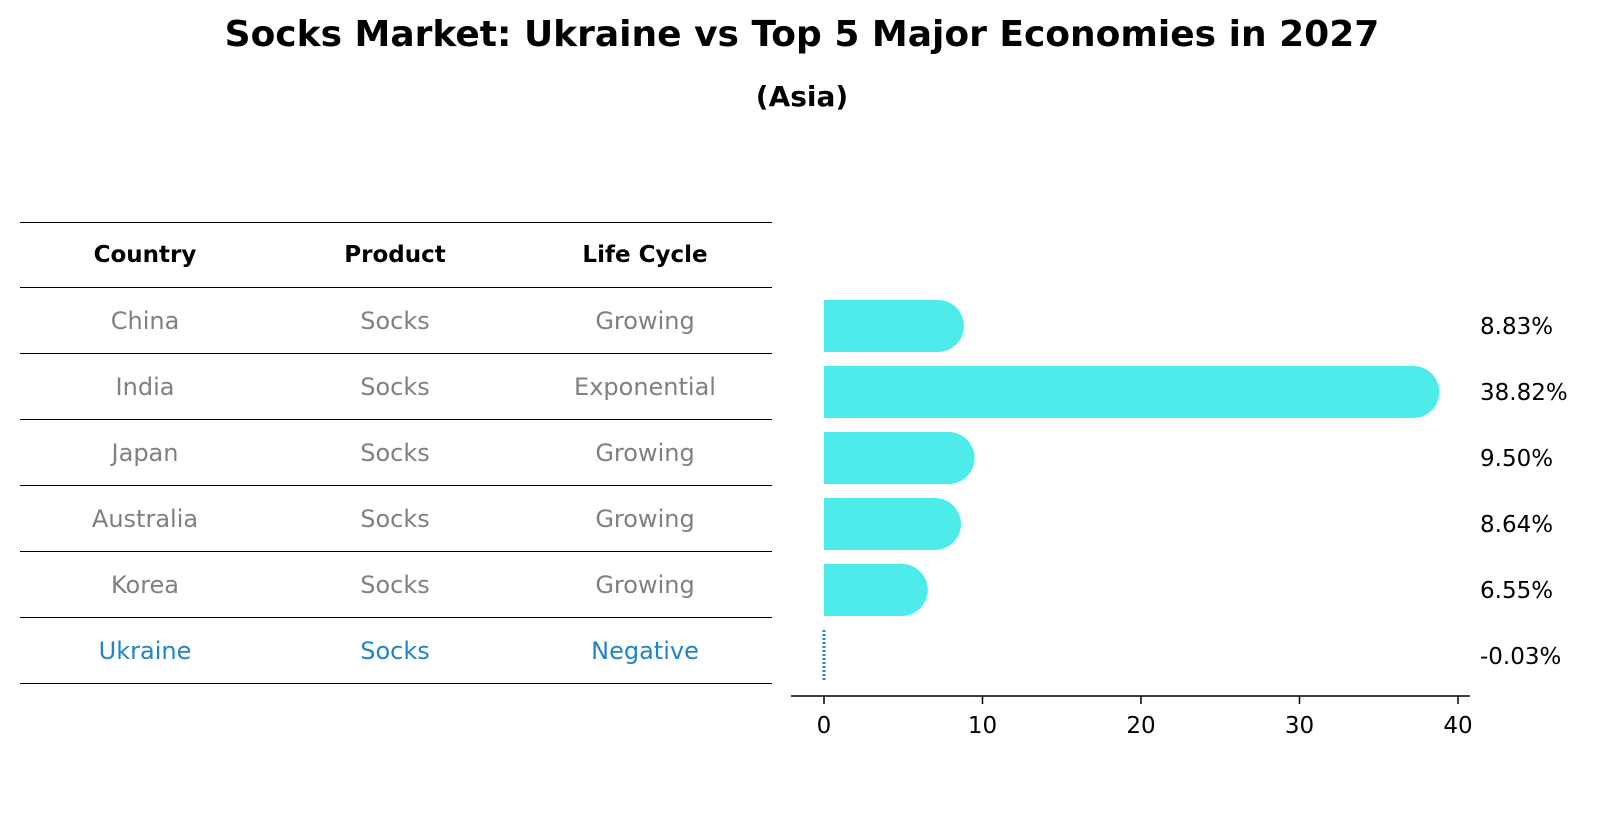 Image resolution: width=1604 pixels, height=823 pixels. I want to click on data-label: 38.82%, so click(1524, 393).